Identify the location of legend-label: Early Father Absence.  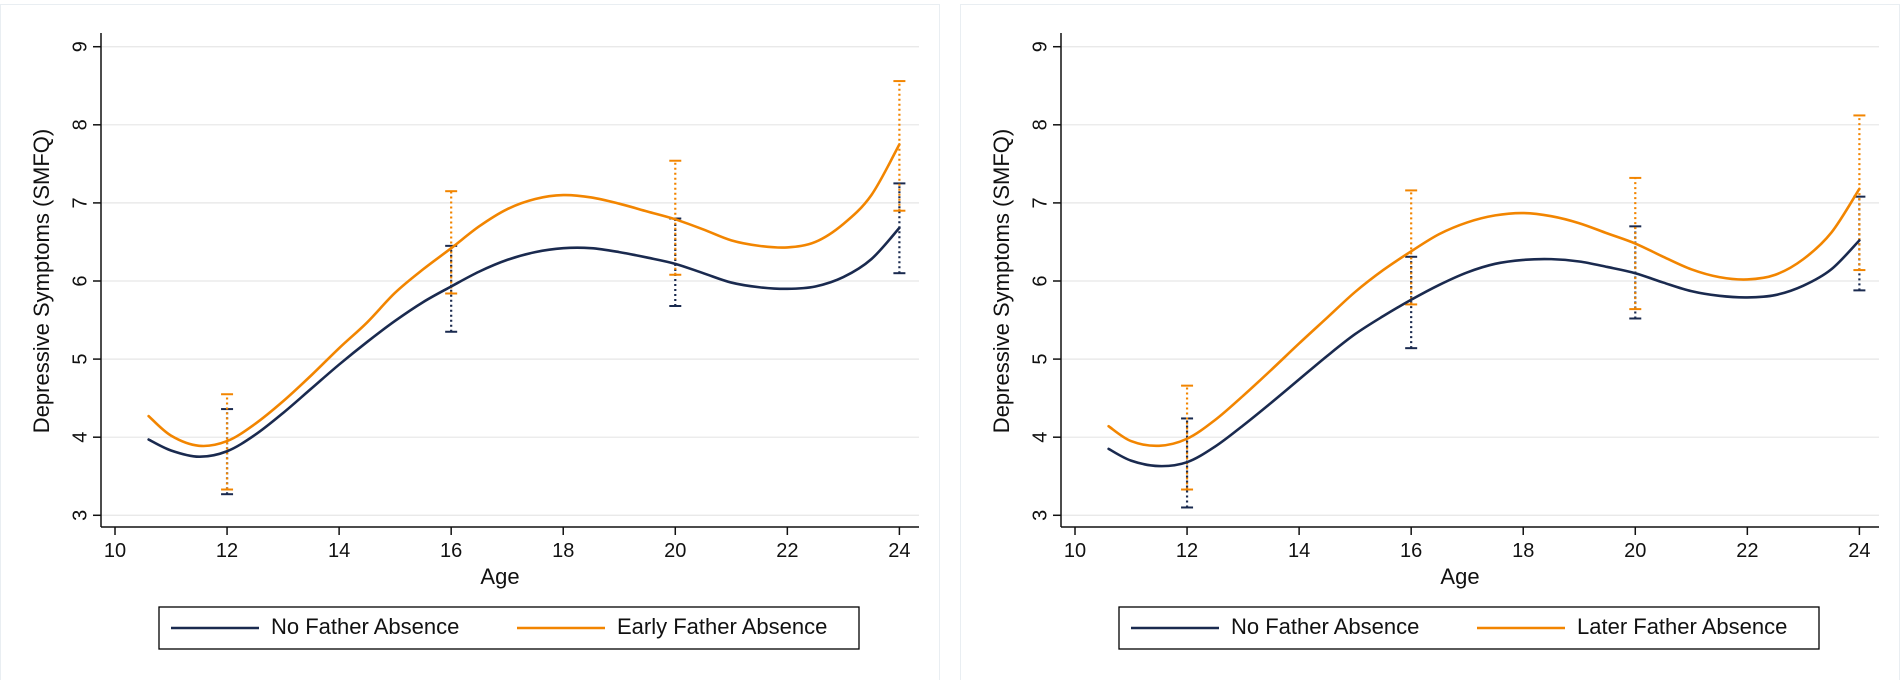
(722, 626).